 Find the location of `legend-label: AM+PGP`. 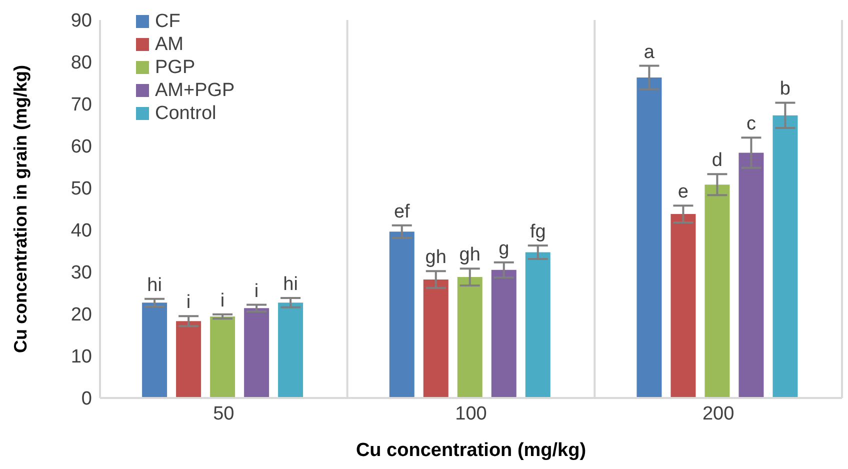

legend-label: AM+PGP is located at coordinates (195, 90).